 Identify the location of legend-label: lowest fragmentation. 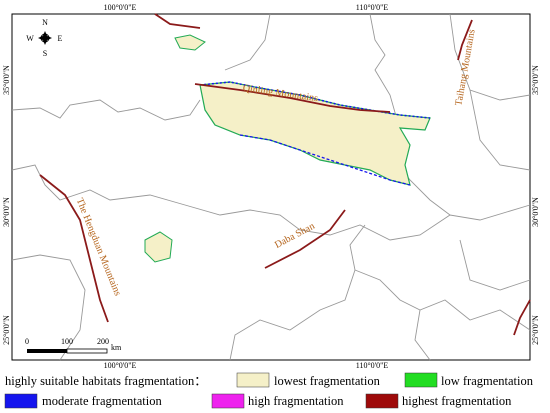
(327, 381).